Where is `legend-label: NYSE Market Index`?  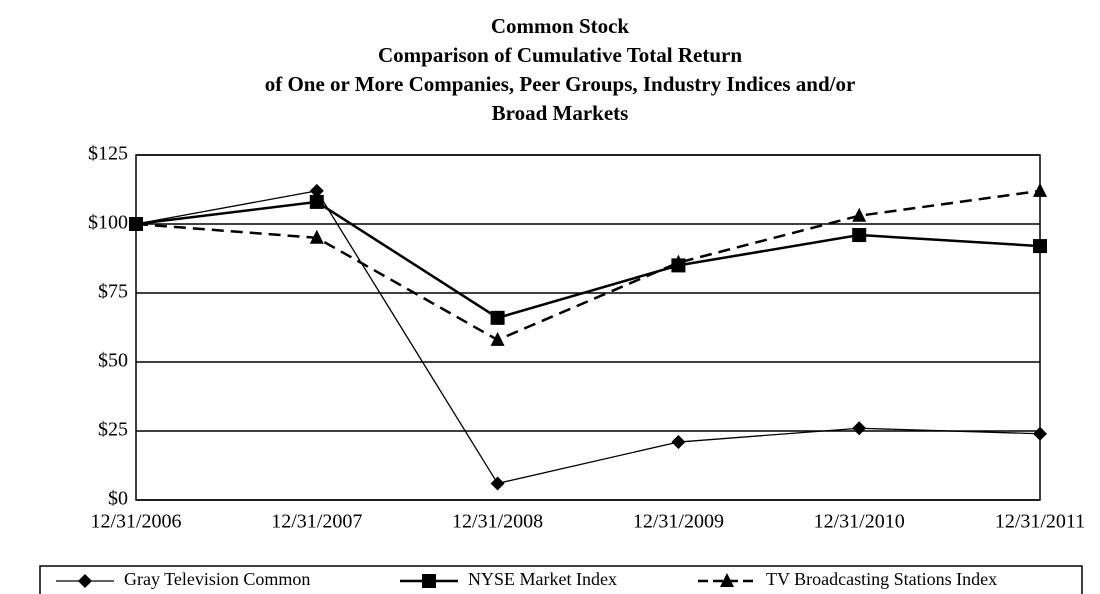 legend-label: NYSE Market Index is located at coordinates (542, 579).